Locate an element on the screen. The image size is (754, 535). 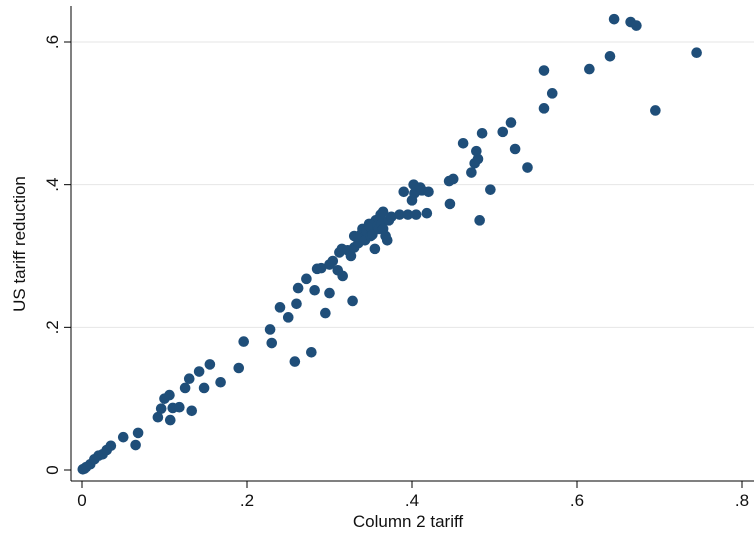
y-axis-ticks: 0 .2 .4 .6 is located at coordinates (57, 255).